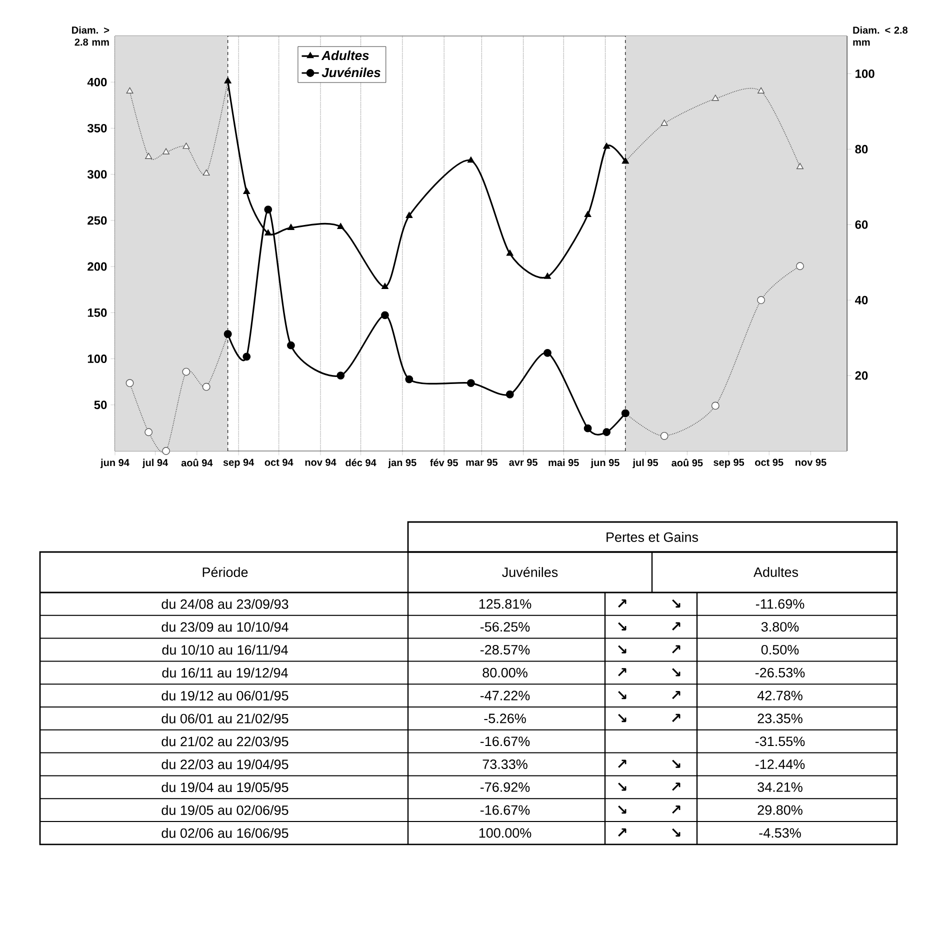 The image size is (926, 942). I want to click on x-tick-label: aoû 94, so click(197, 462).